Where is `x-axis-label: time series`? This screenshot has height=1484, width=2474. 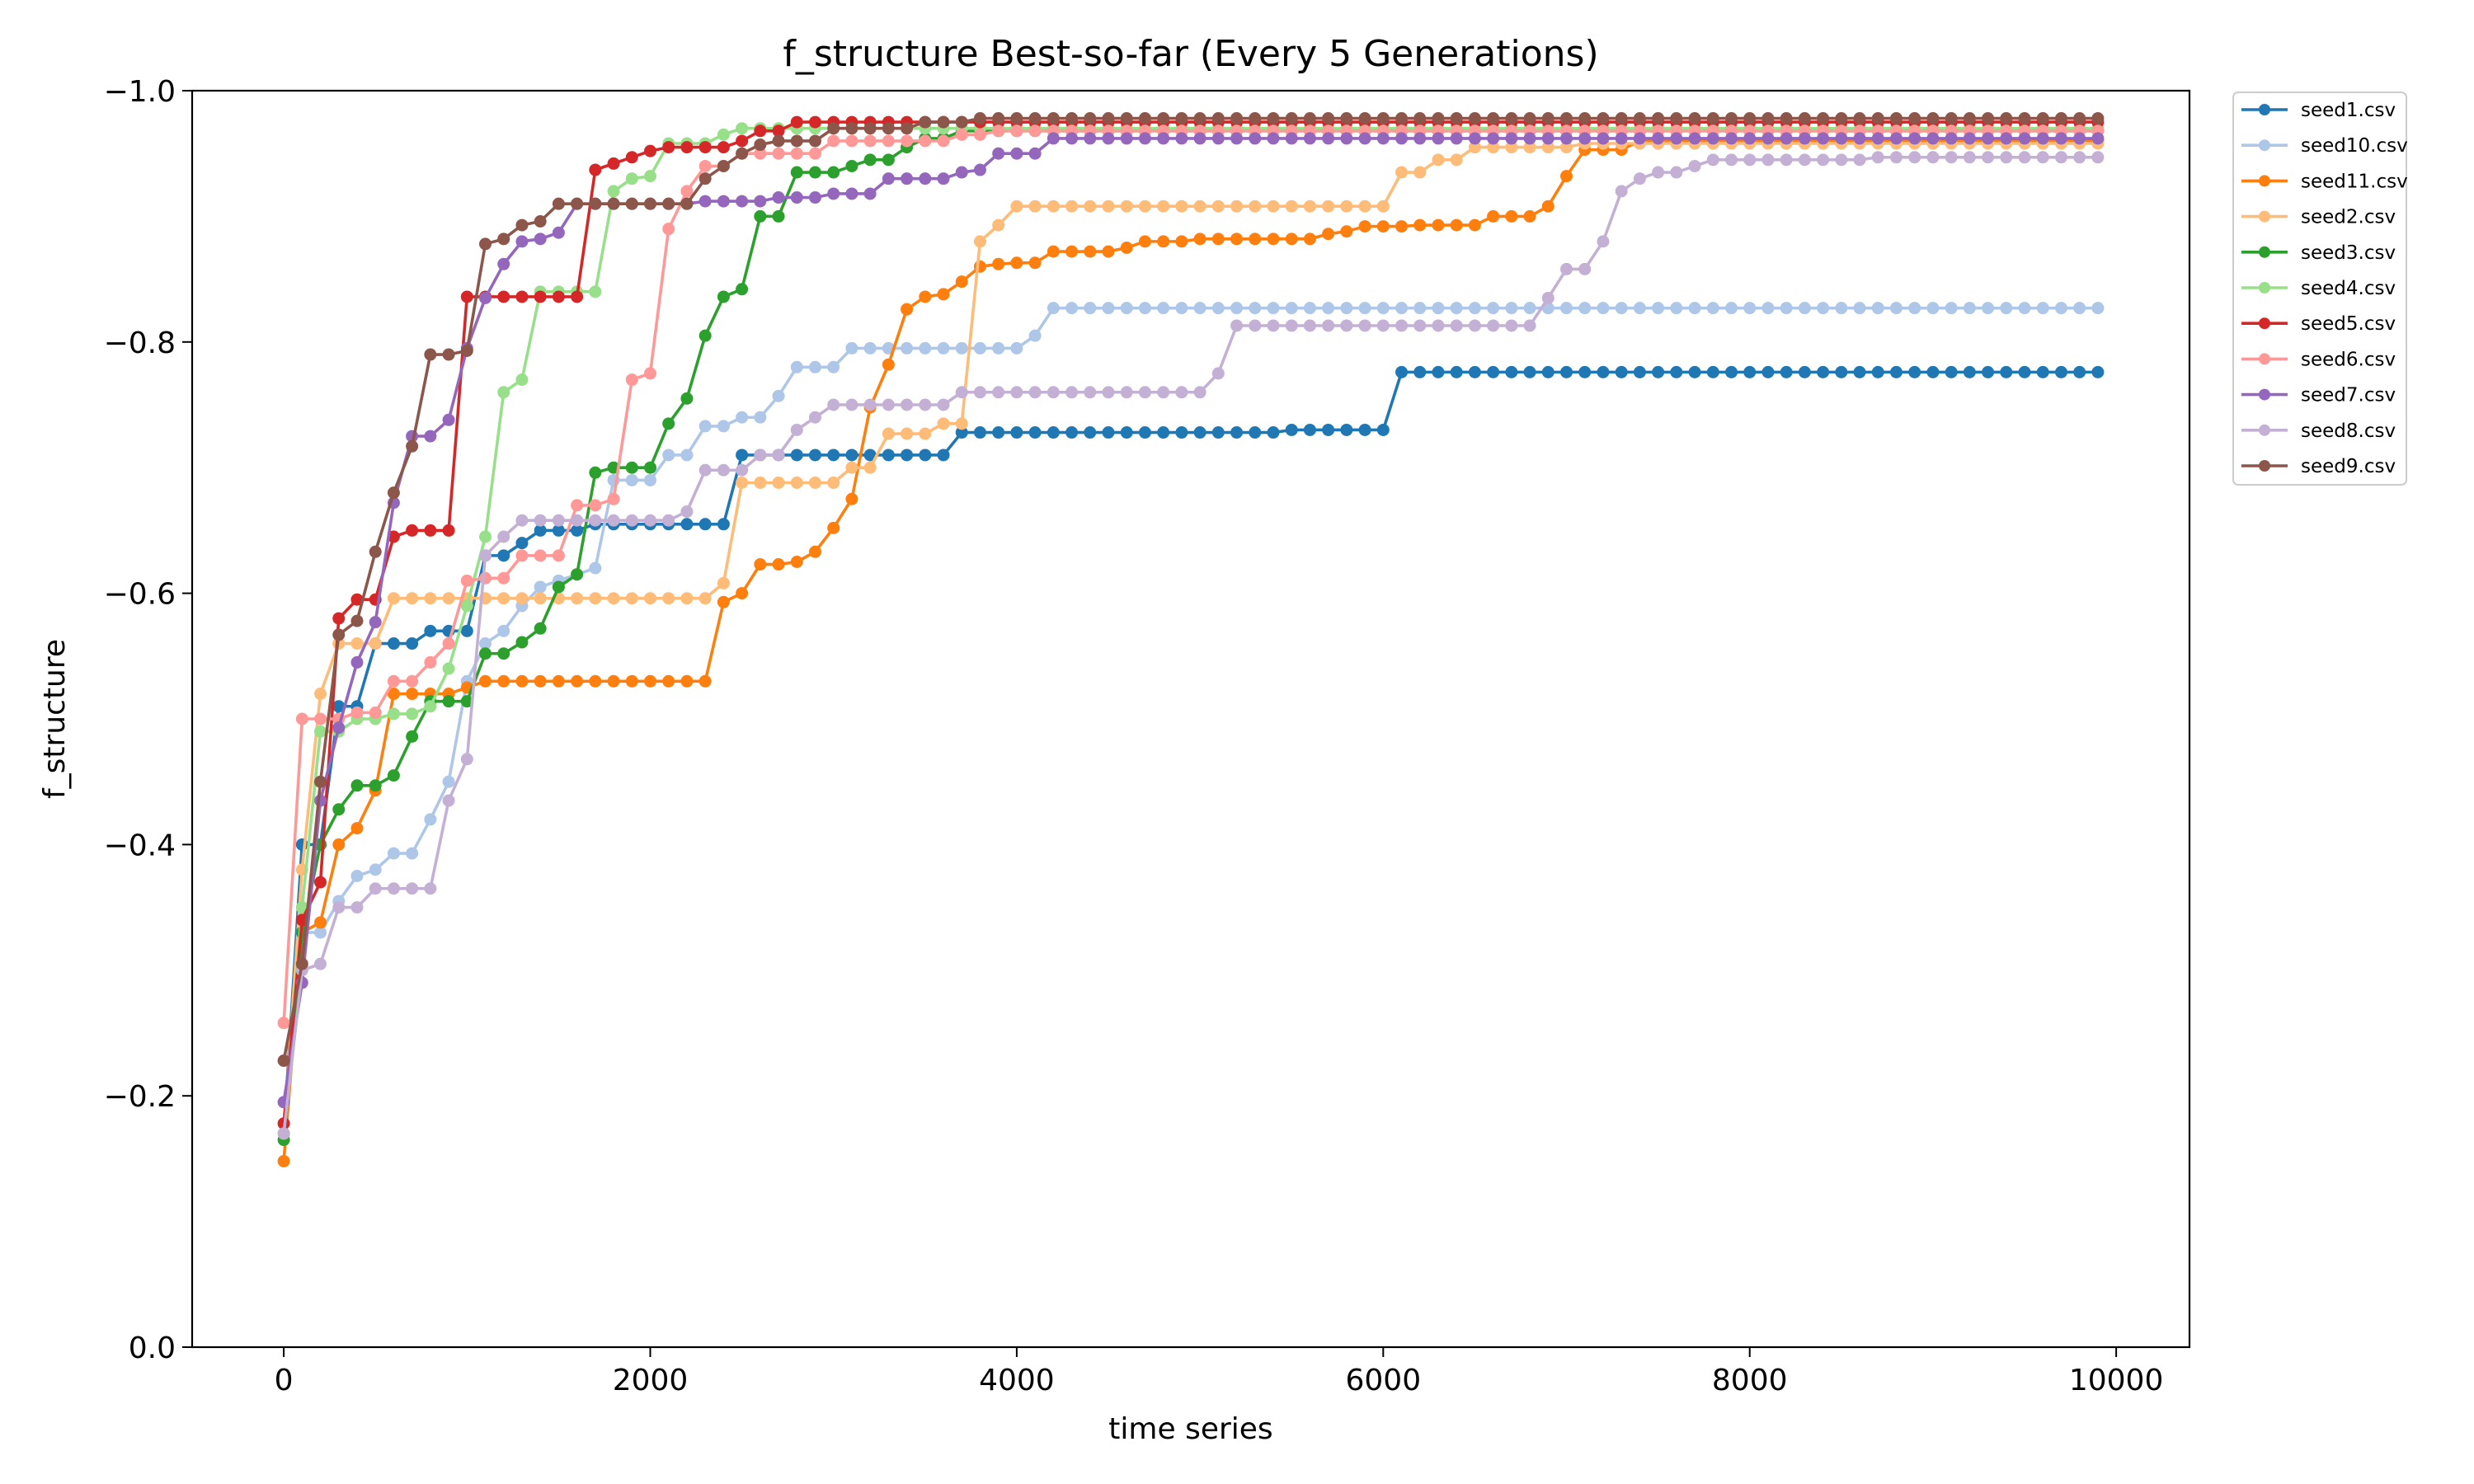
x-axis-label: time series is located at coordinates (1190, 1429).